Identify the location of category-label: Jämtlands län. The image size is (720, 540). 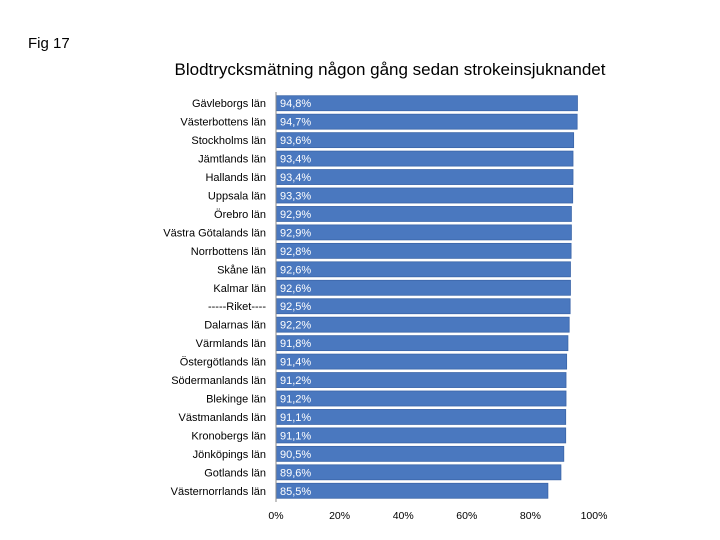
(232, 160).